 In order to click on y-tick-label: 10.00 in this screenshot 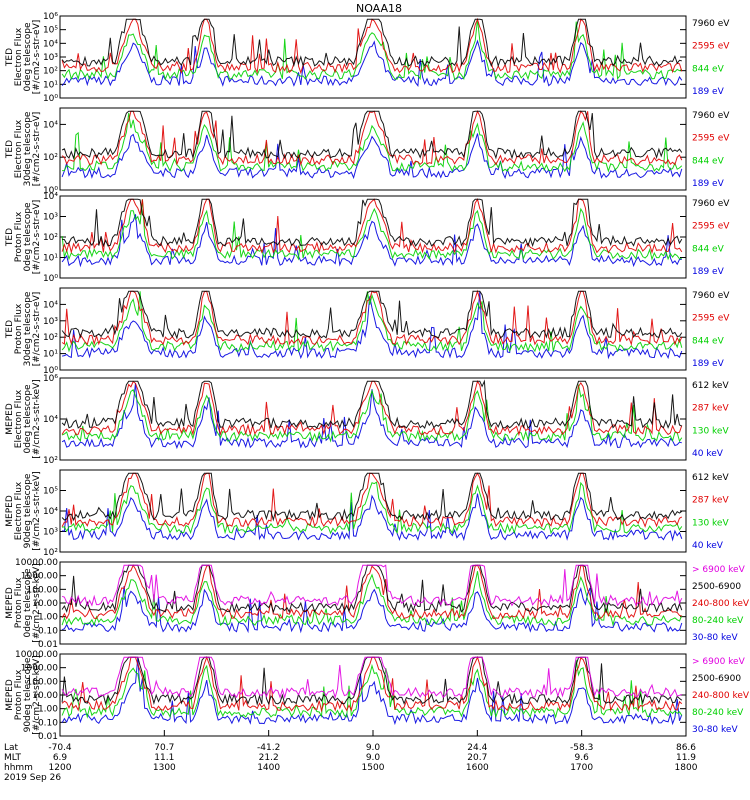, I will do `click(45, 604)`.